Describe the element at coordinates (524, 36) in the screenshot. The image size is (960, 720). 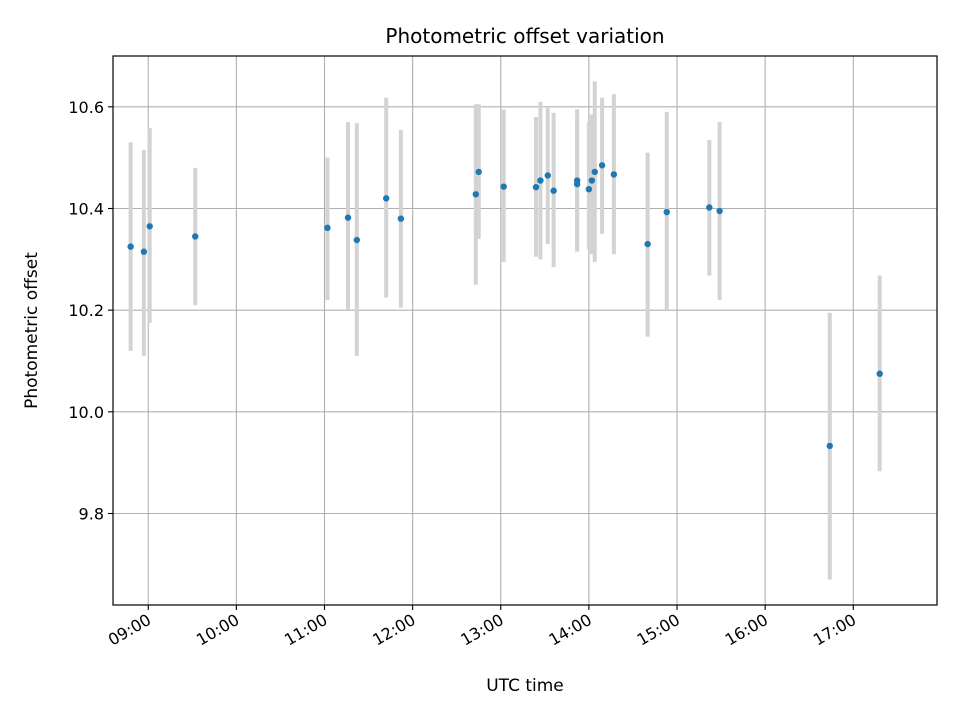
I see `chart-title: Photometric offset variation` at that location.